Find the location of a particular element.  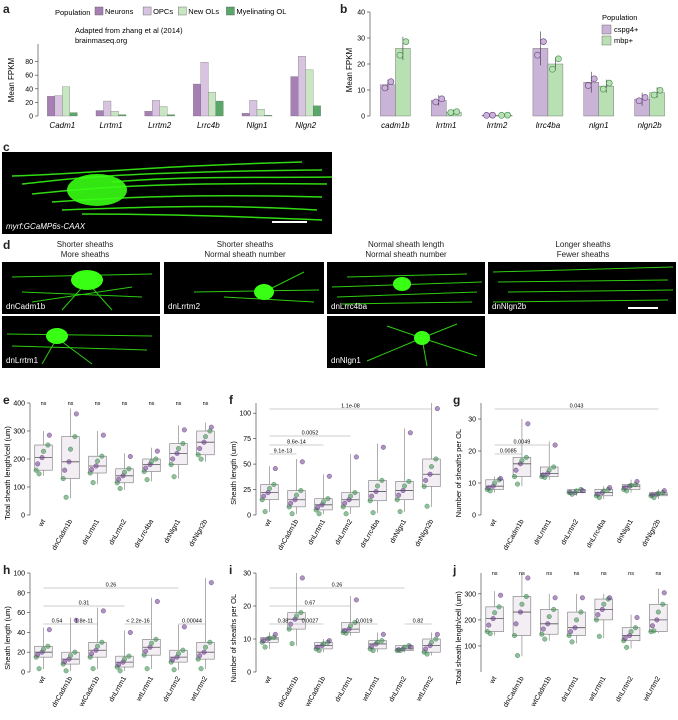

significance-label: ns is located at coordinates (604, 574).